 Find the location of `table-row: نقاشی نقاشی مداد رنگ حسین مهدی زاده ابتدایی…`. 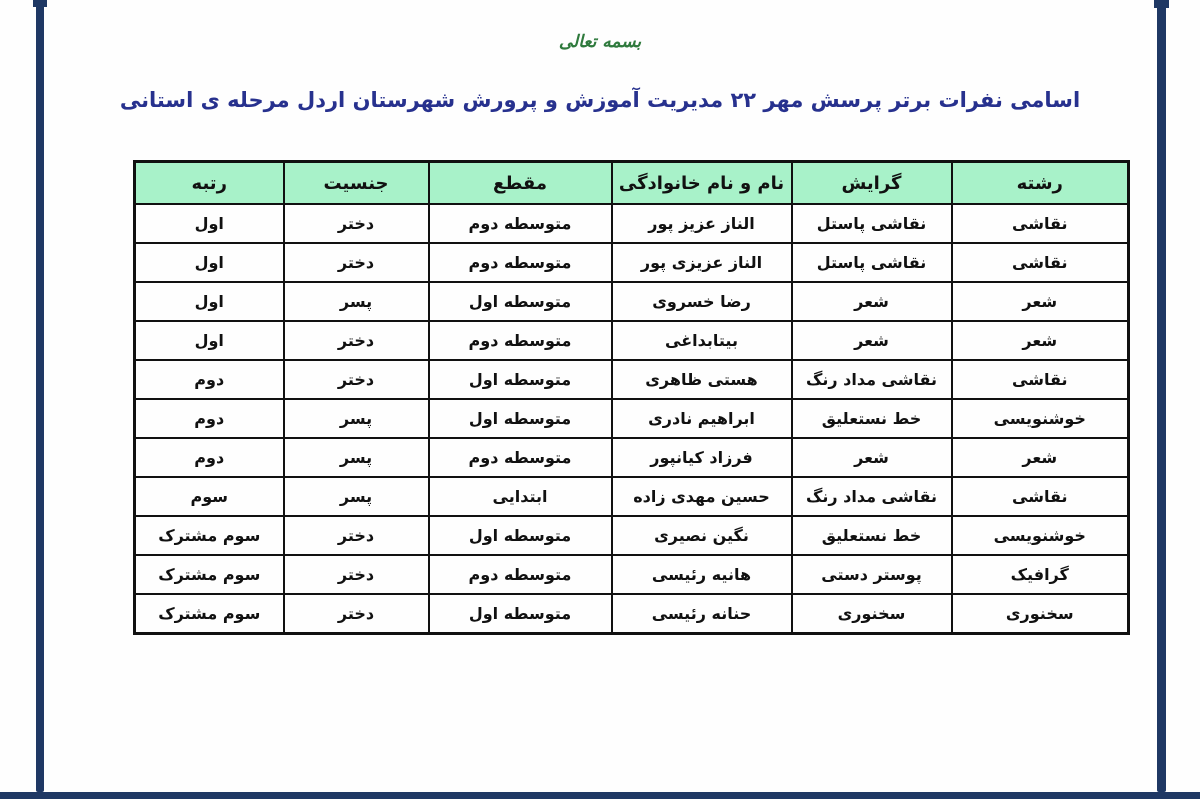

table-row: نقاشی نقاشی مداد رنگ حسین مهدی زاده ابتدایی… is located at coordinates (631, 496).